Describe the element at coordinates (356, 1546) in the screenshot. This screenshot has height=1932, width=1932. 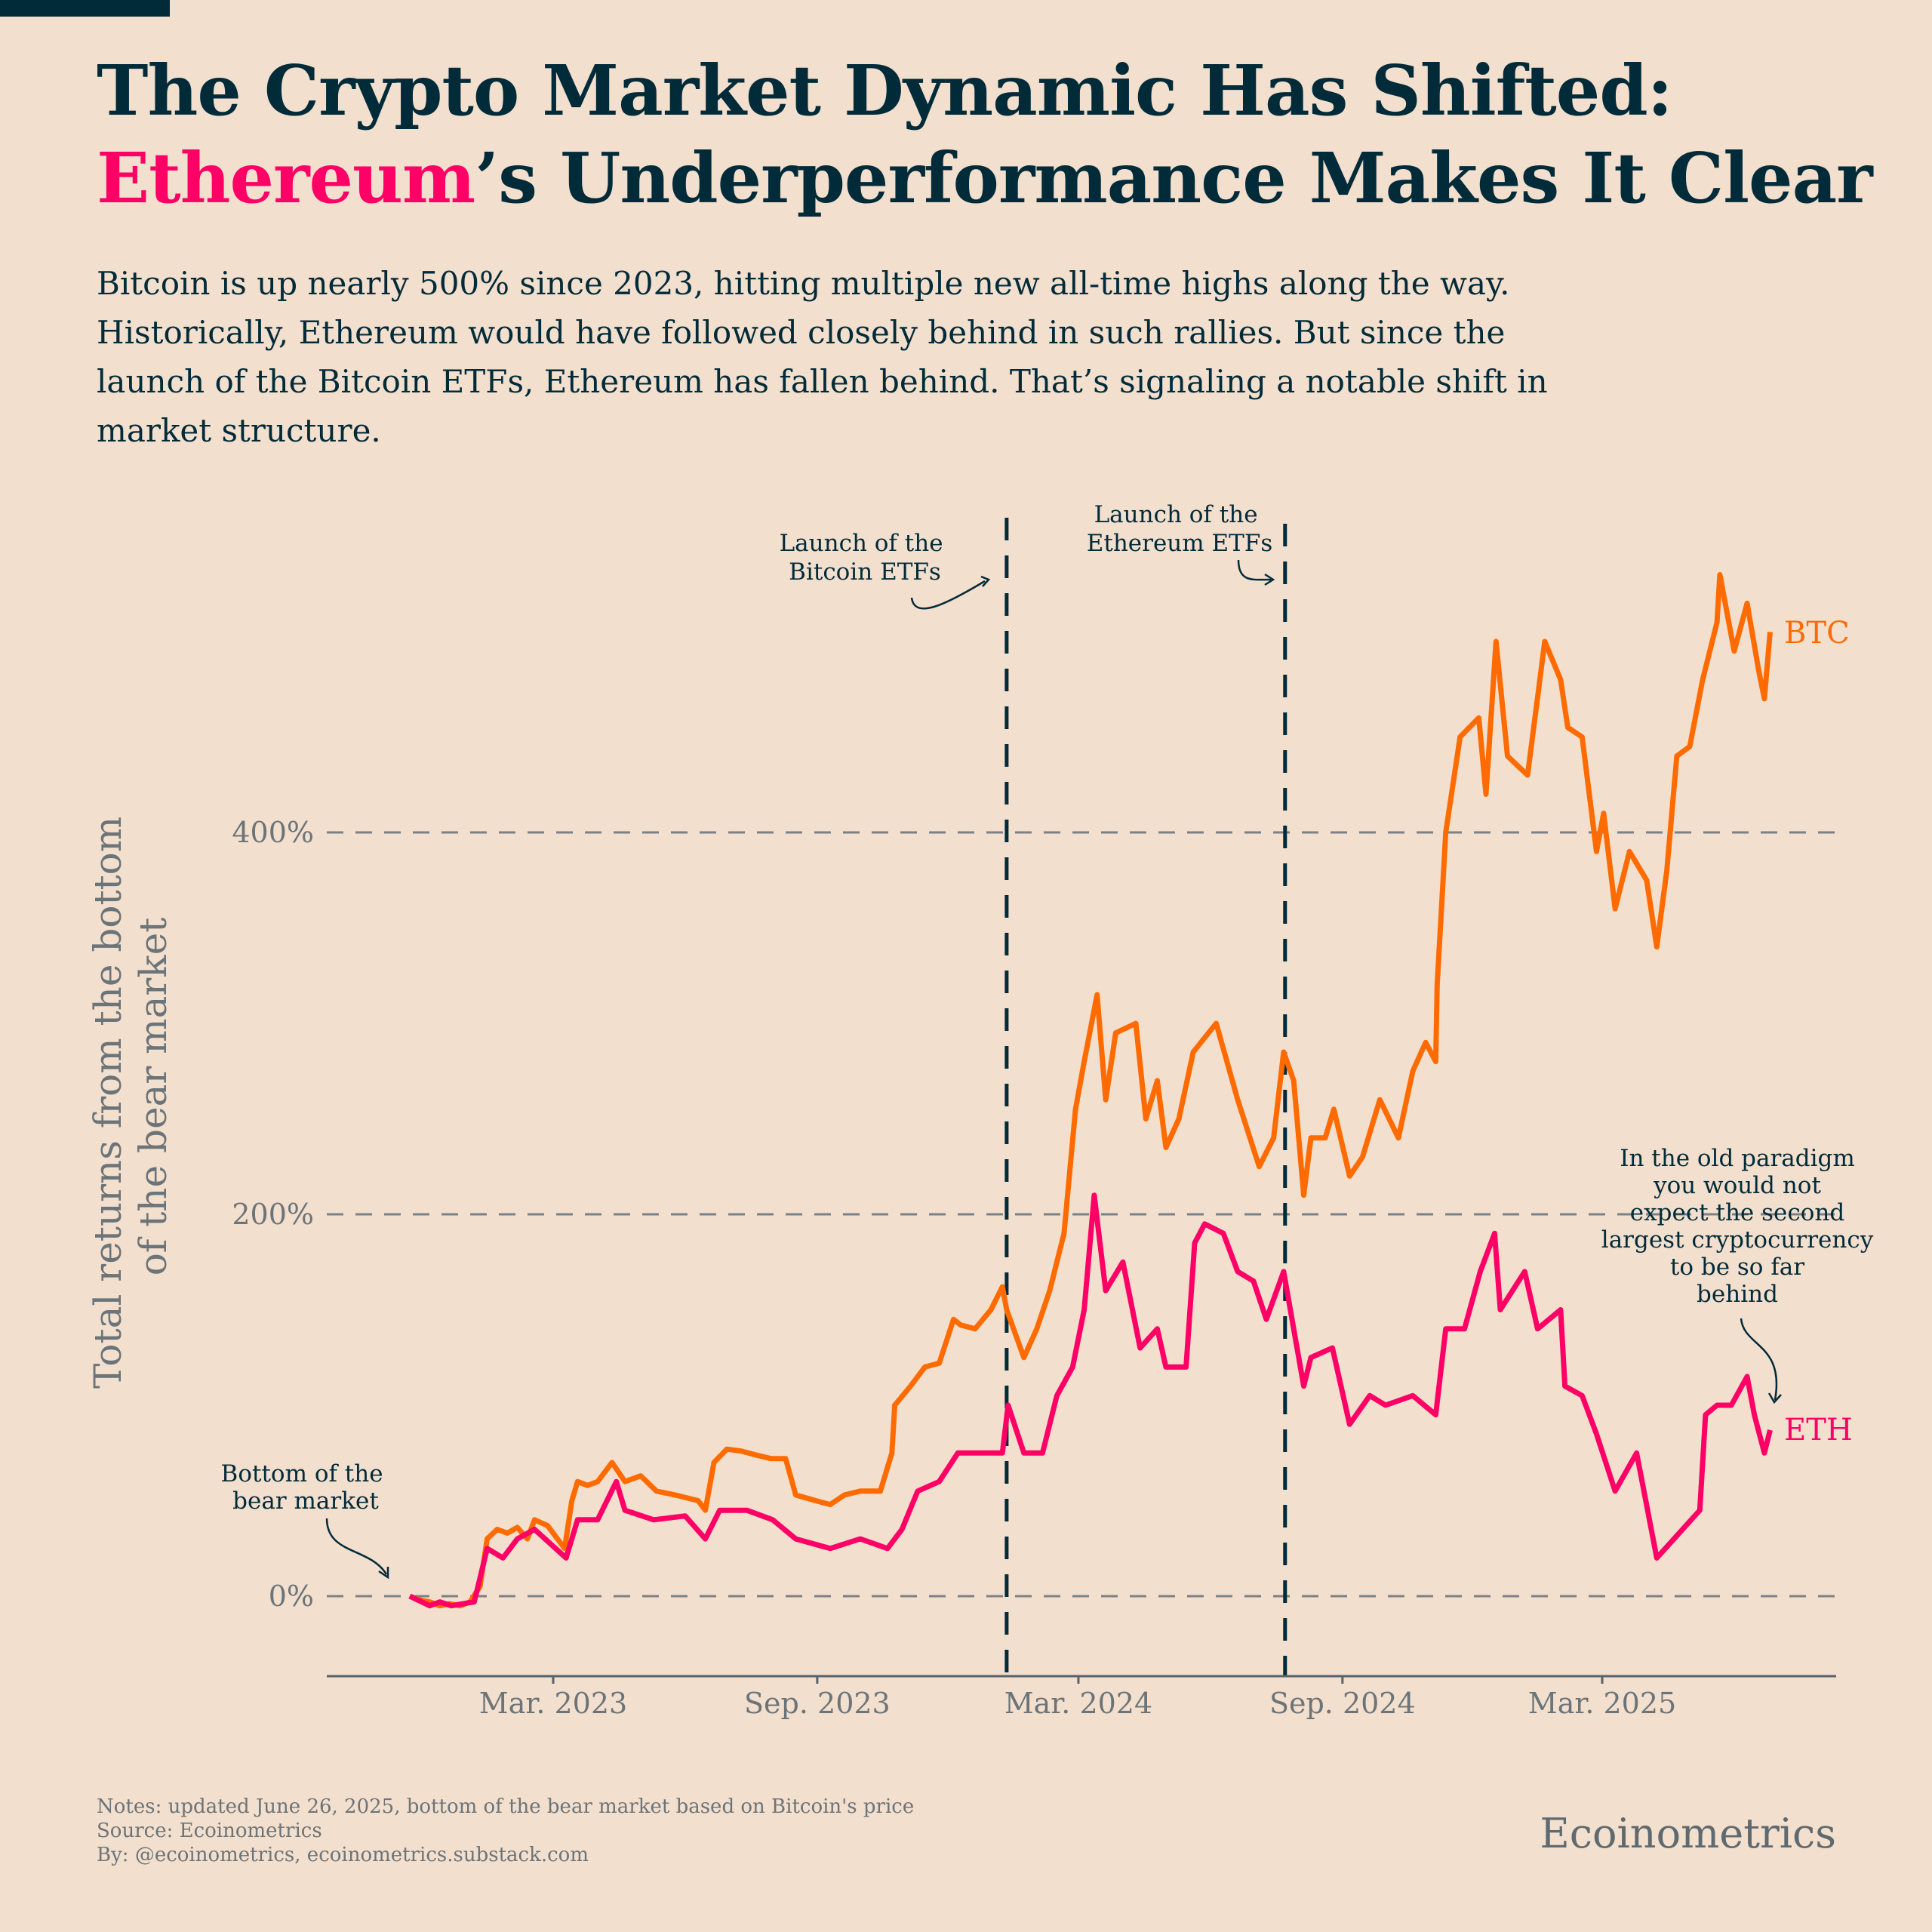
I see `bottom-arrow-icon` at that location.